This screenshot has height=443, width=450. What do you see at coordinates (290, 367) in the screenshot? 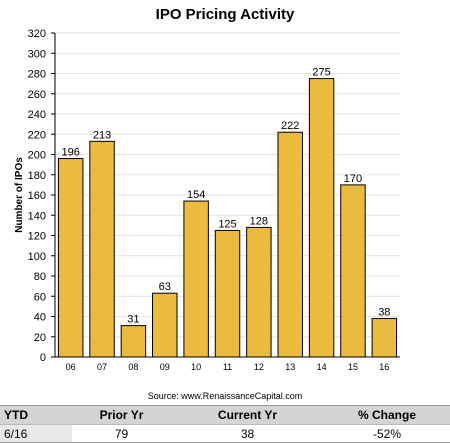
I see `x-tick-label: 13` at bounding box center [290, 367].